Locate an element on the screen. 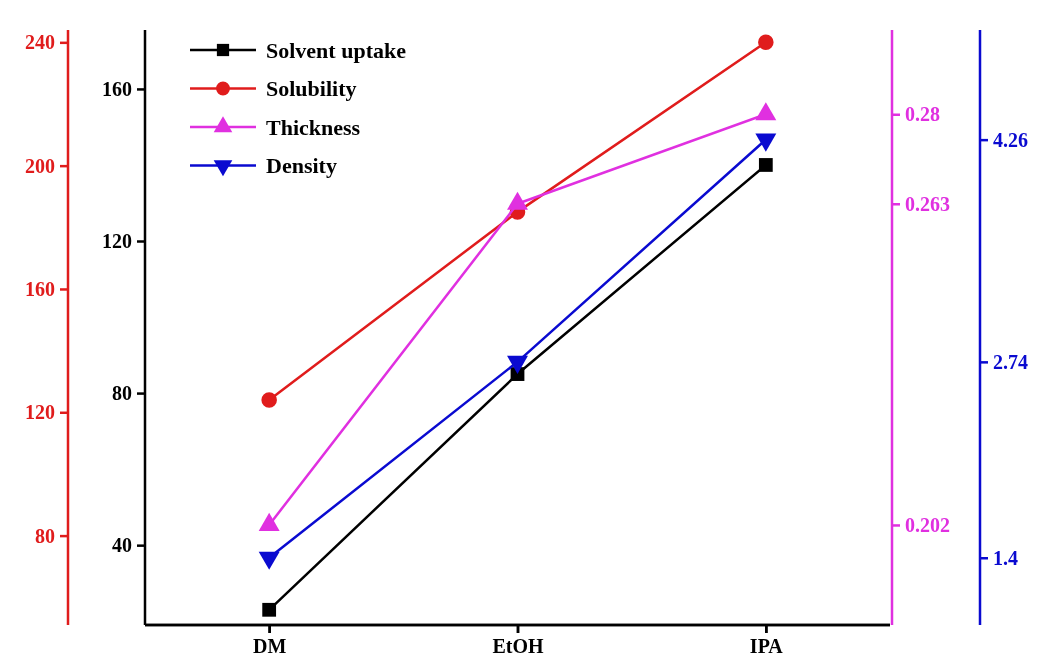 This screenshot has height=665, width=1046. y-tick-label: 4.26 is located at coordinates (1010, 139).